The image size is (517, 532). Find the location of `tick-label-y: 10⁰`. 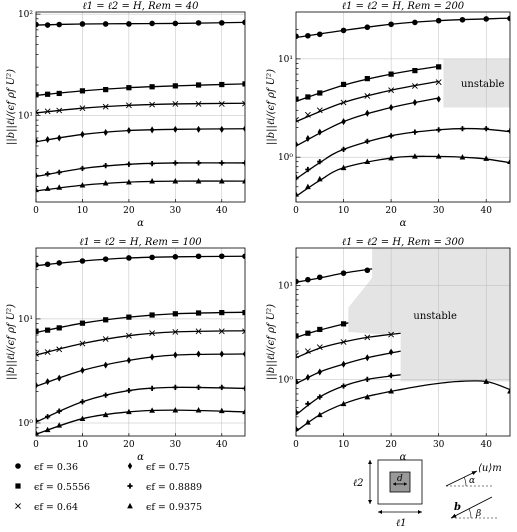

tick-label-y: 10⁰ is located at coordinates (25, 424).